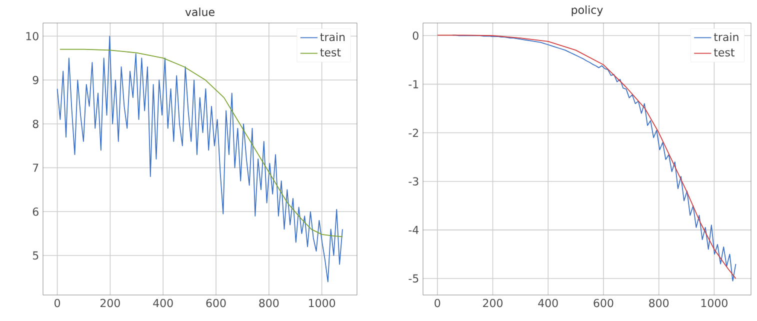  I want to click on chart-title: policy, so click(587, 10).